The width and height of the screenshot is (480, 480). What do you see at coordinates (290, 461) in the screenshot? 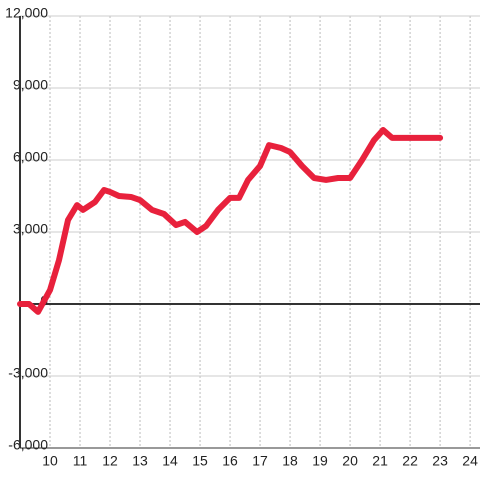
I see `x-tick-label: 18` at bounding box center [290, 461].